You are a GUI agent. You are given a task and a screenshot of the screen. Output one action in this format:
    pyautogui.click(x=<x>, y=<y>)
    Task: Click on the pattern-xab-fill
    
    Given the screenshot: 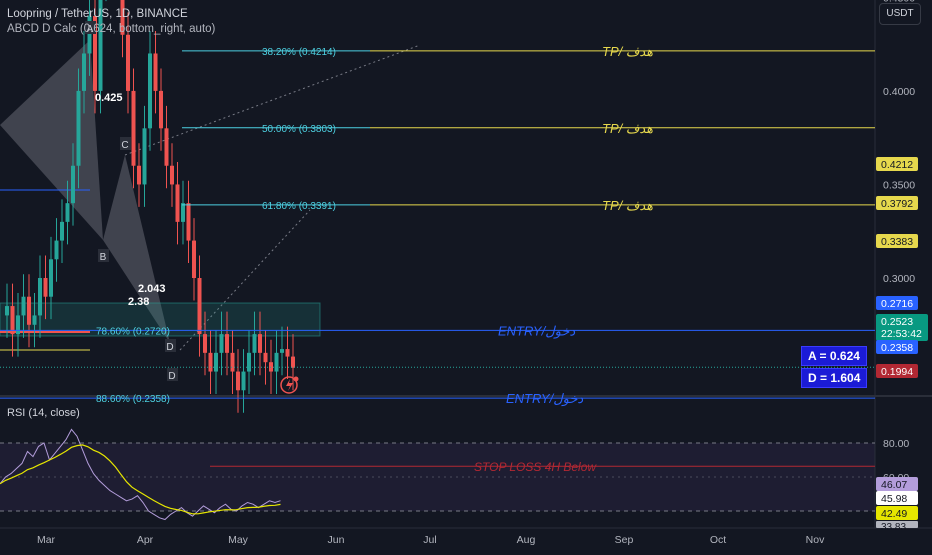 What is the action you would take?
    pyautogui.click(x=51, y=140)
    